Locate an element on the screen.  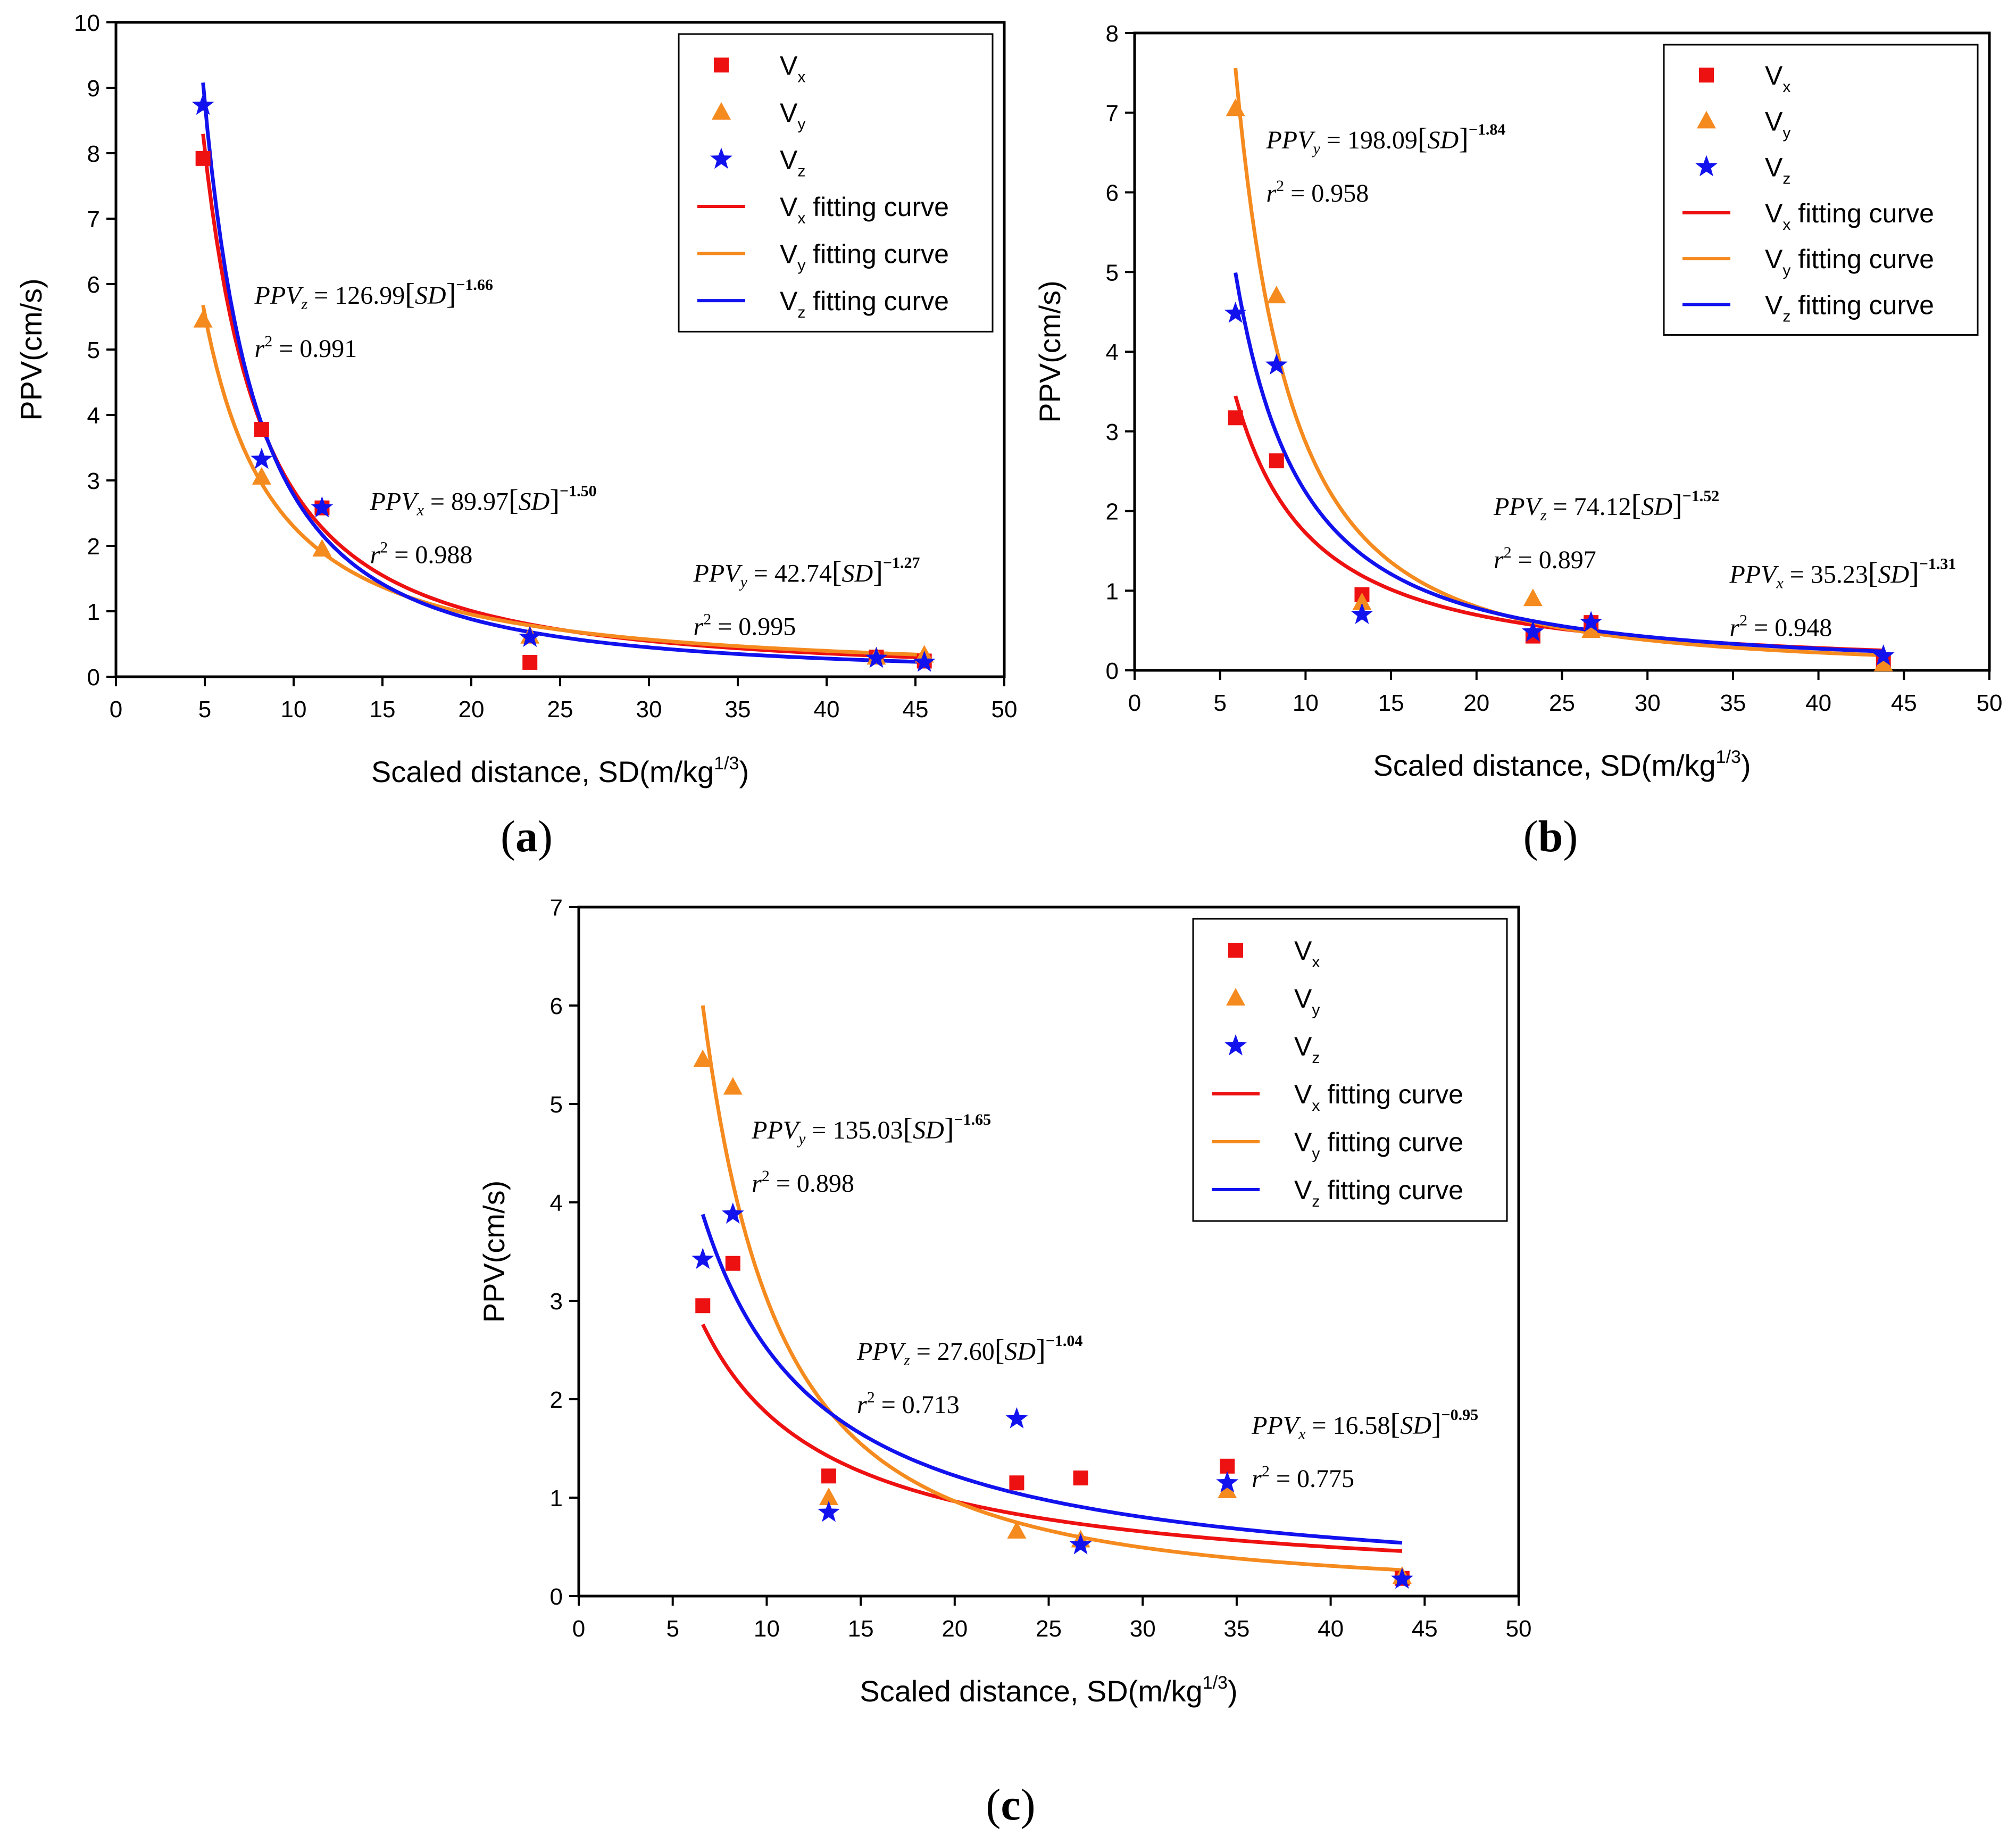
y-tick-label: 2 is located at coordinates (1112, 512).